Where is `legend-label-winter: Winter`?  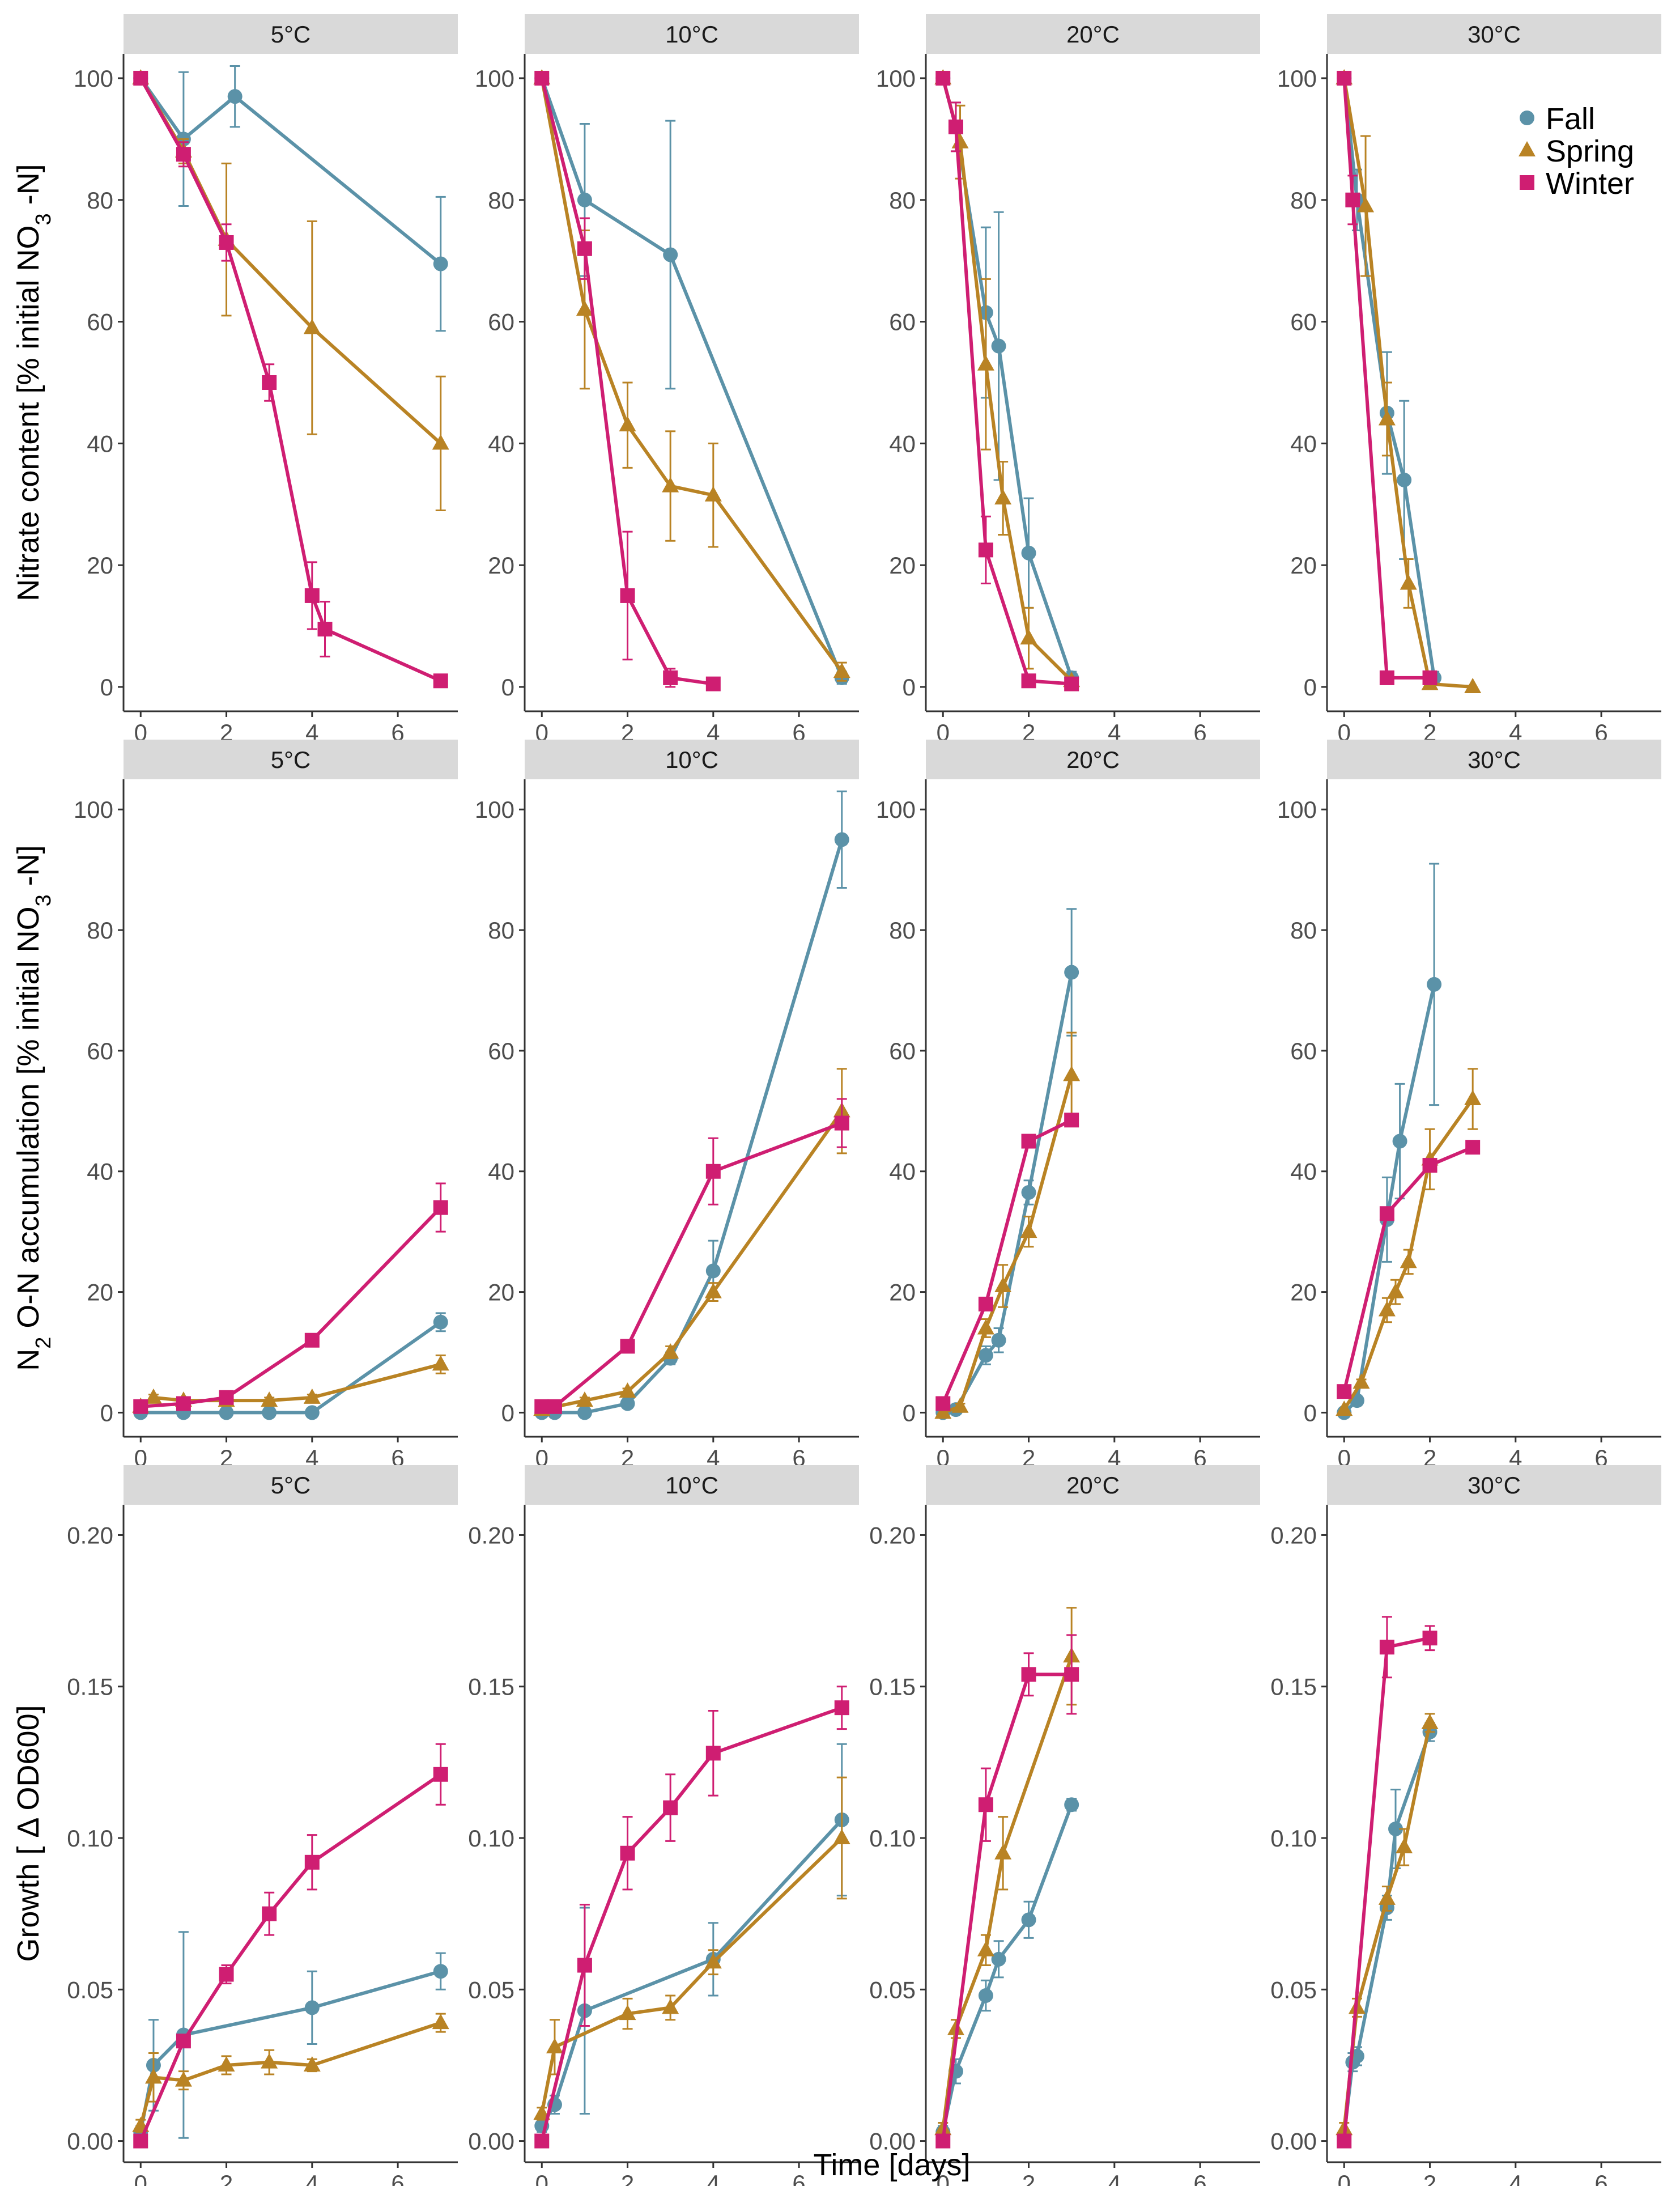
legend-label-winter: Winter is located at coordinates (1590, 184).